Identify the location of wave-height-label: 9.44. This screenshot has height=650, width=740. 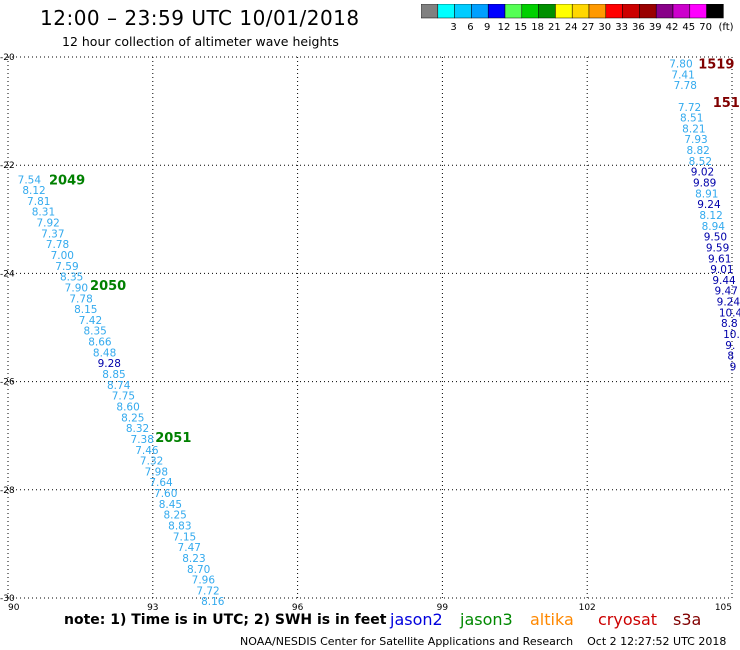
(724, 281).